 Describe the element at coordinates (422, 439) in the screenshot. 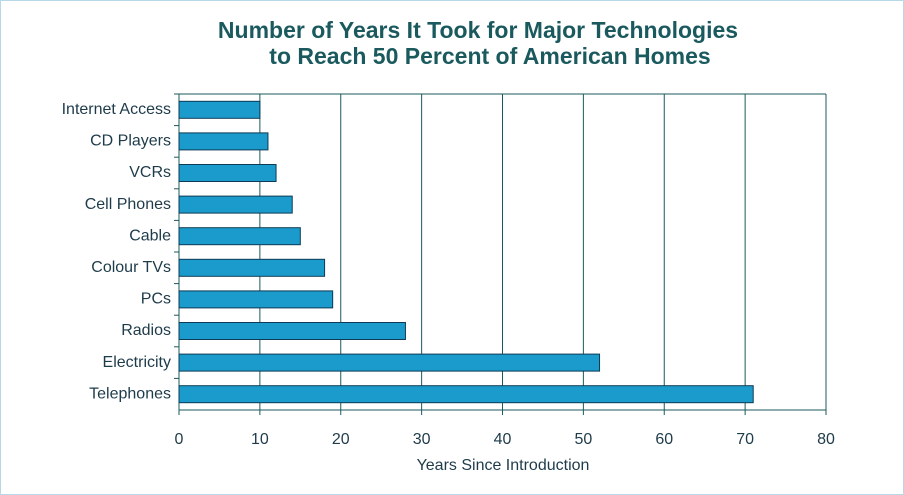

I see `x-tick-label: 30` at that location.